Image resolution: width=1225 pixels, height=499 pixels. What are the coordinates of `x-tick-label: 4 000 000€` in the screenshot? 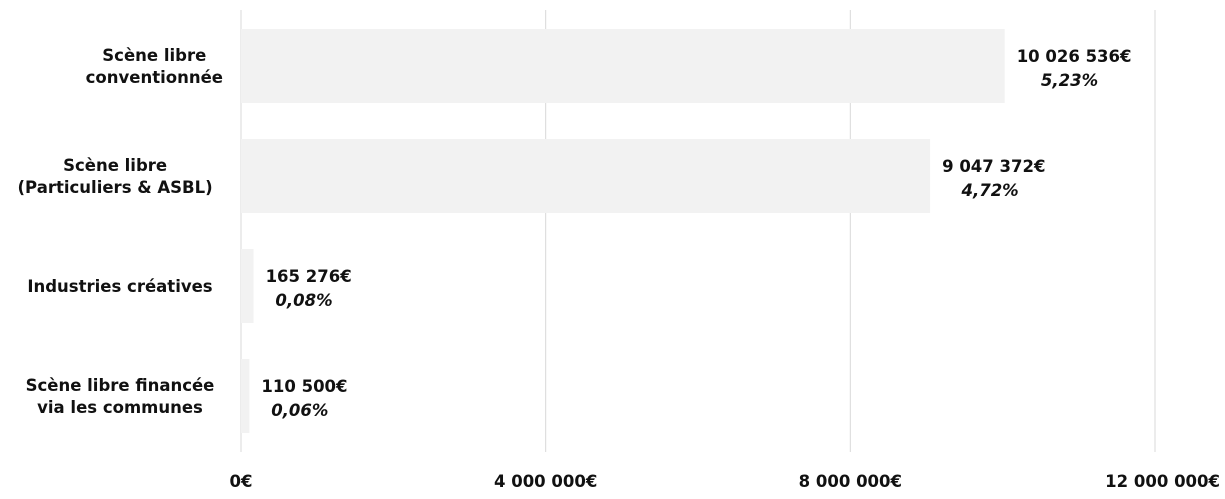 It's located at (545, 481).